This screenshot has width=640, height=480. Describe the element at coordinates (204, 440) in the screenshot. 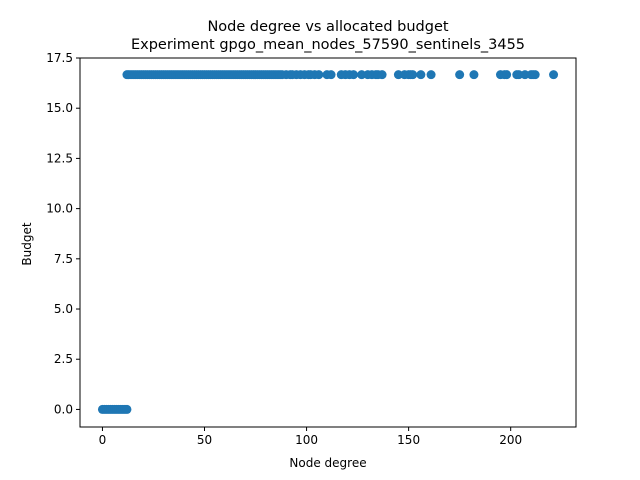

I see `x-tick-label: 50` at that location.